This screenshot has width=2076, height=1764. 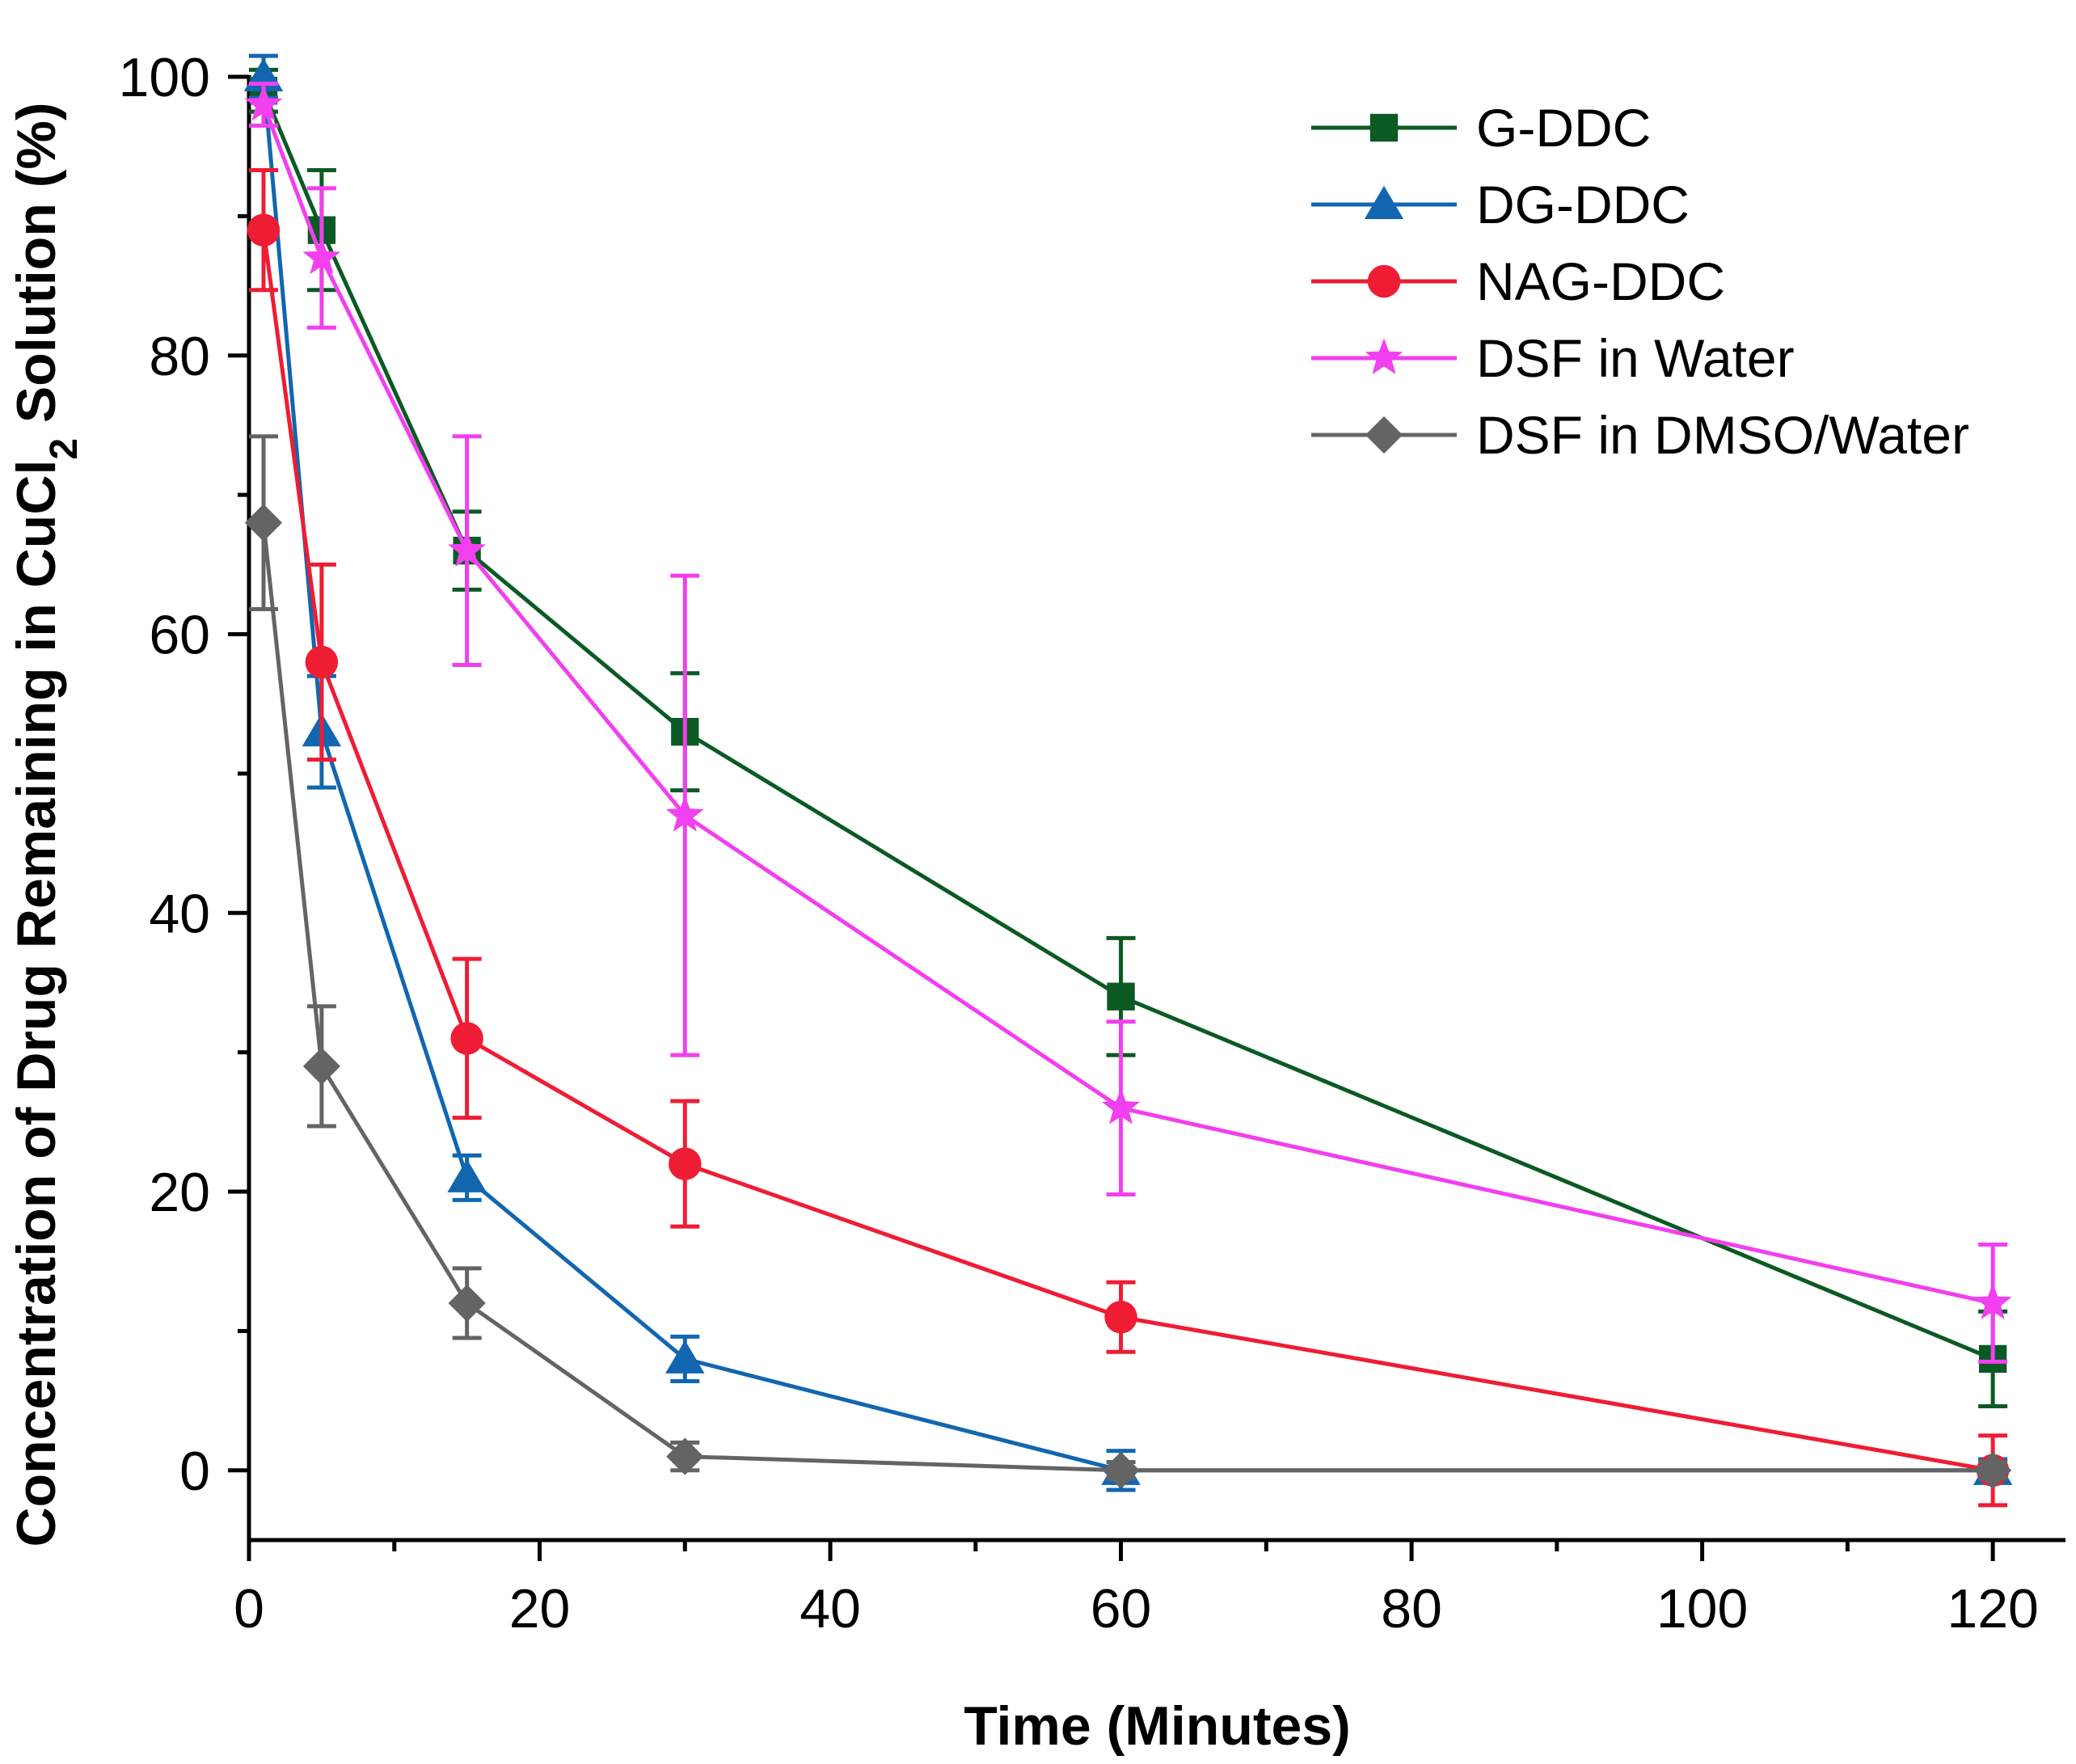 What do you see at coordinates (1157, 1726) in the screenshot?
I see `x-axis-title: Time (Minutes)` at bounding box center [1157, 1726].